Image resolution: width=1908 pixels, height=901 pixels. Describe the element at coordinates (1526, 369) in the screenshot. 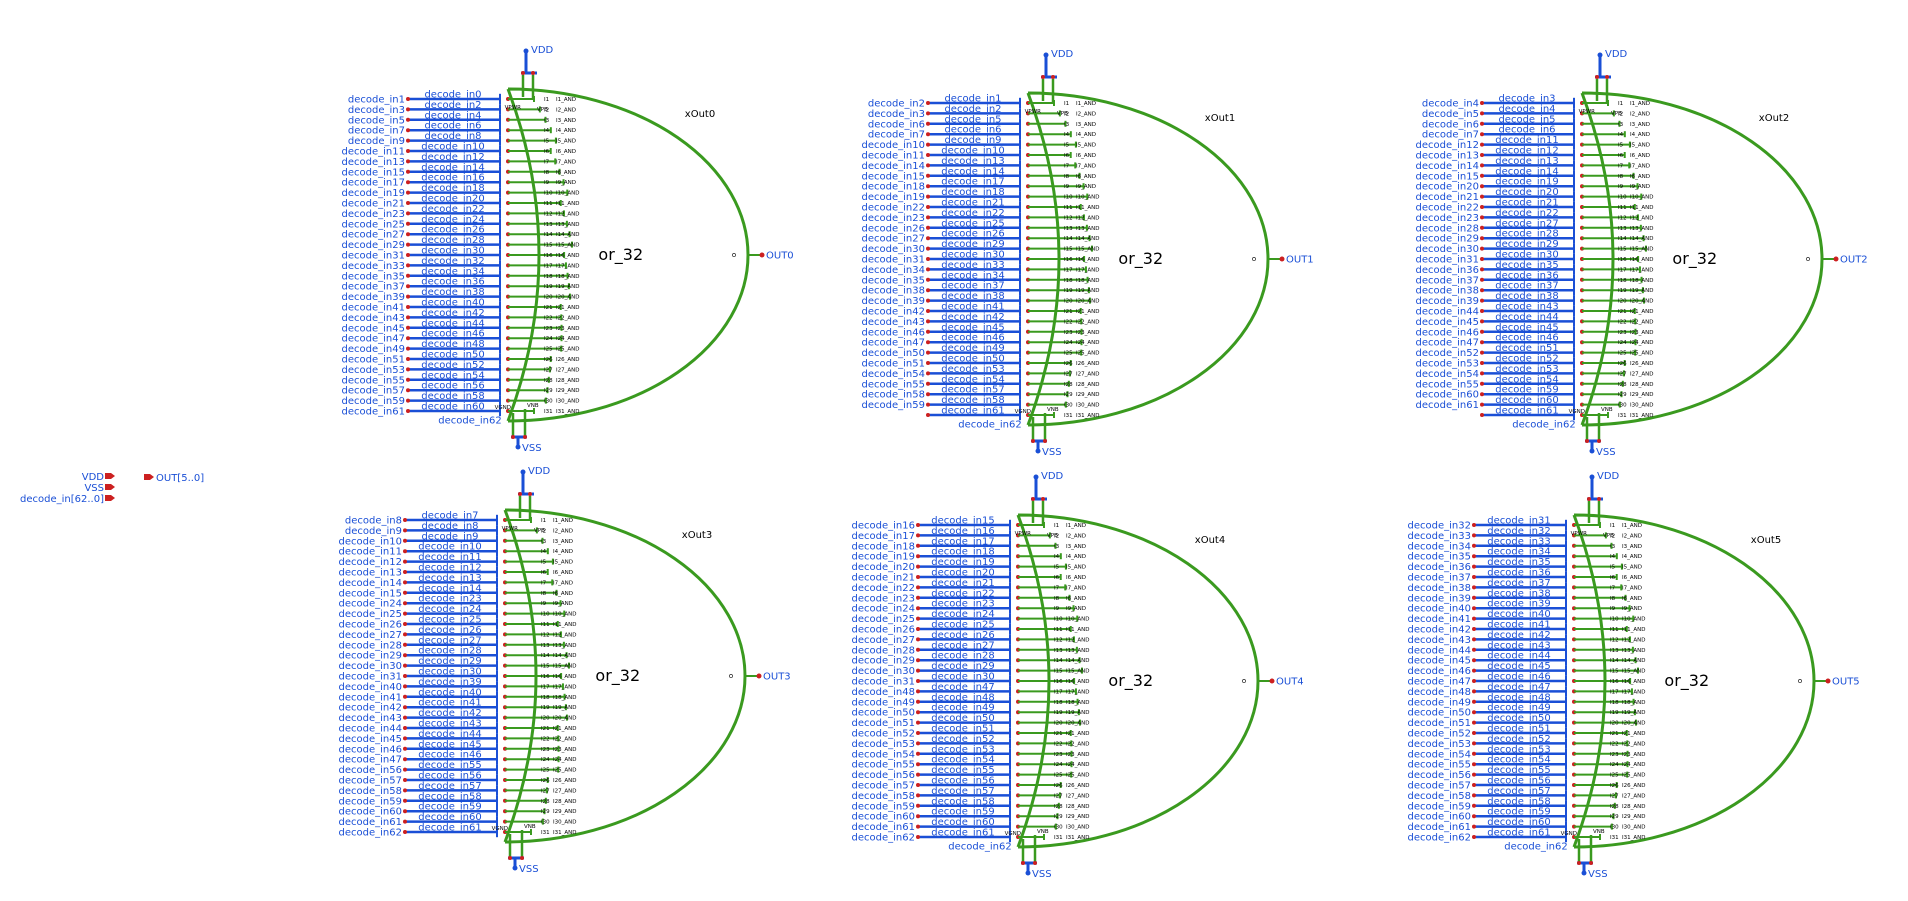

I see `net-label-inner: decode_in53` at that location.